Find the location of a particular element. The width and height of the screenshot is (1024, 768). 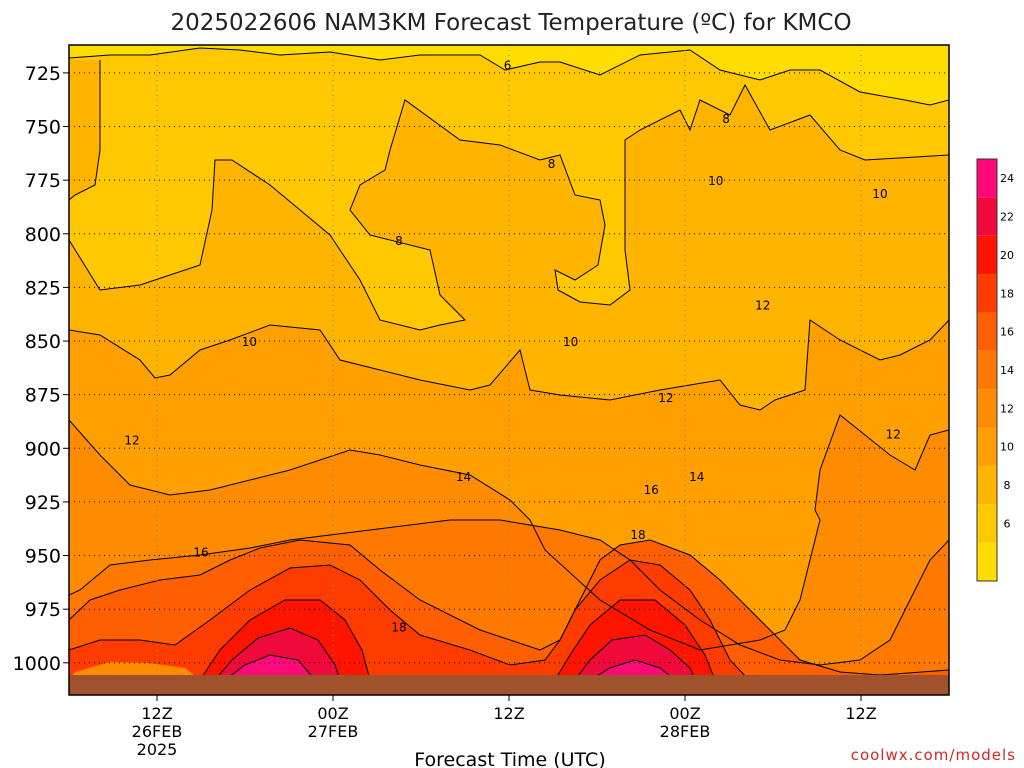

y-tick-label: 825 is located at coordinates (43, 288).